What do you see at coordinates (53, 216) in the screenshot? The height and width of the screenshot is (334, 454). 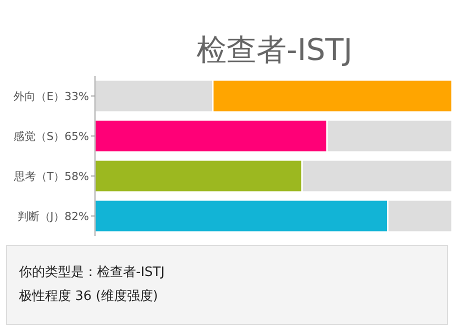 I see `y-tick-label: 判断（J）82%` at bounding box center [53, 216].